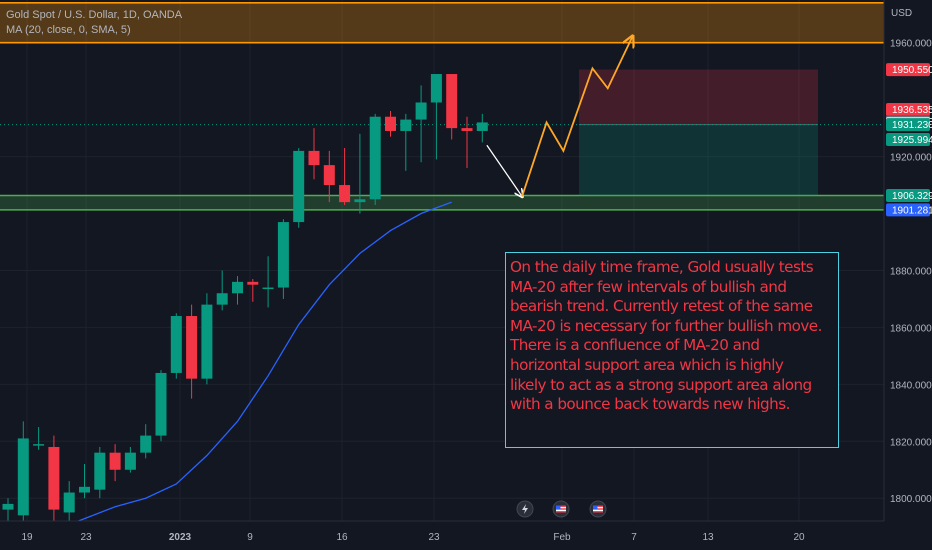  What do you see at coordinates (442, 202) in the screenshot?
I see `support-zone` at bounding box center [442, 202].